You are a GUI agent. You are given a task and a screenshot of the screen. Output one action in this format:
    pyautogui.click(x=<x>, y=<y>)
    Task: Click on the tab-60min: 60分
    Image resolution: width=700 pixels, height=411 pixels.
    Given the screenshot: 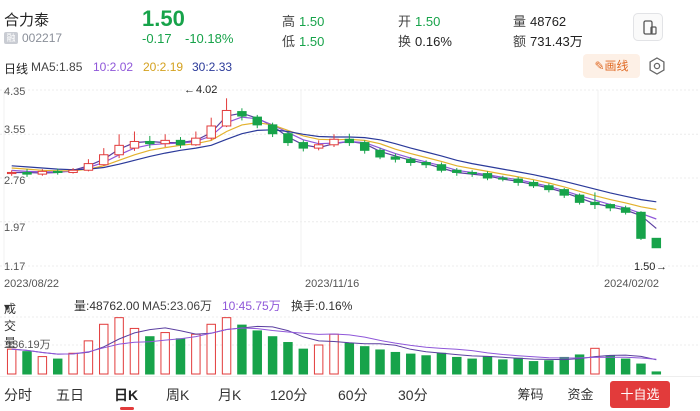 What is the action you would take?
    pyautogui.click(x=353, y=395)
    